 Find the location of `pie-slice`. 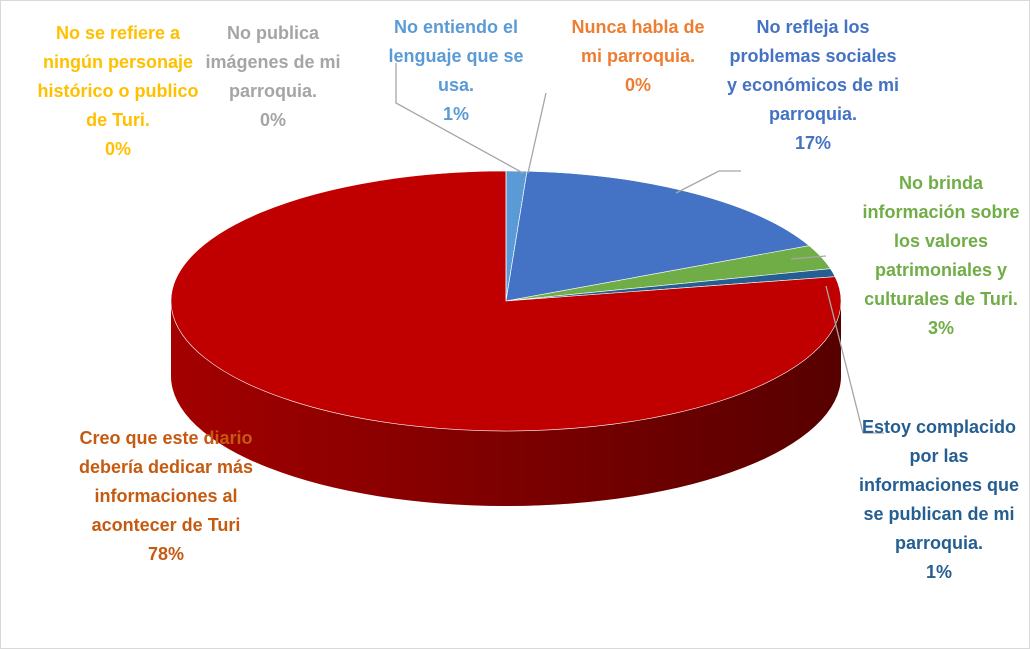

pie-slice is located at coordinates (657, 236).